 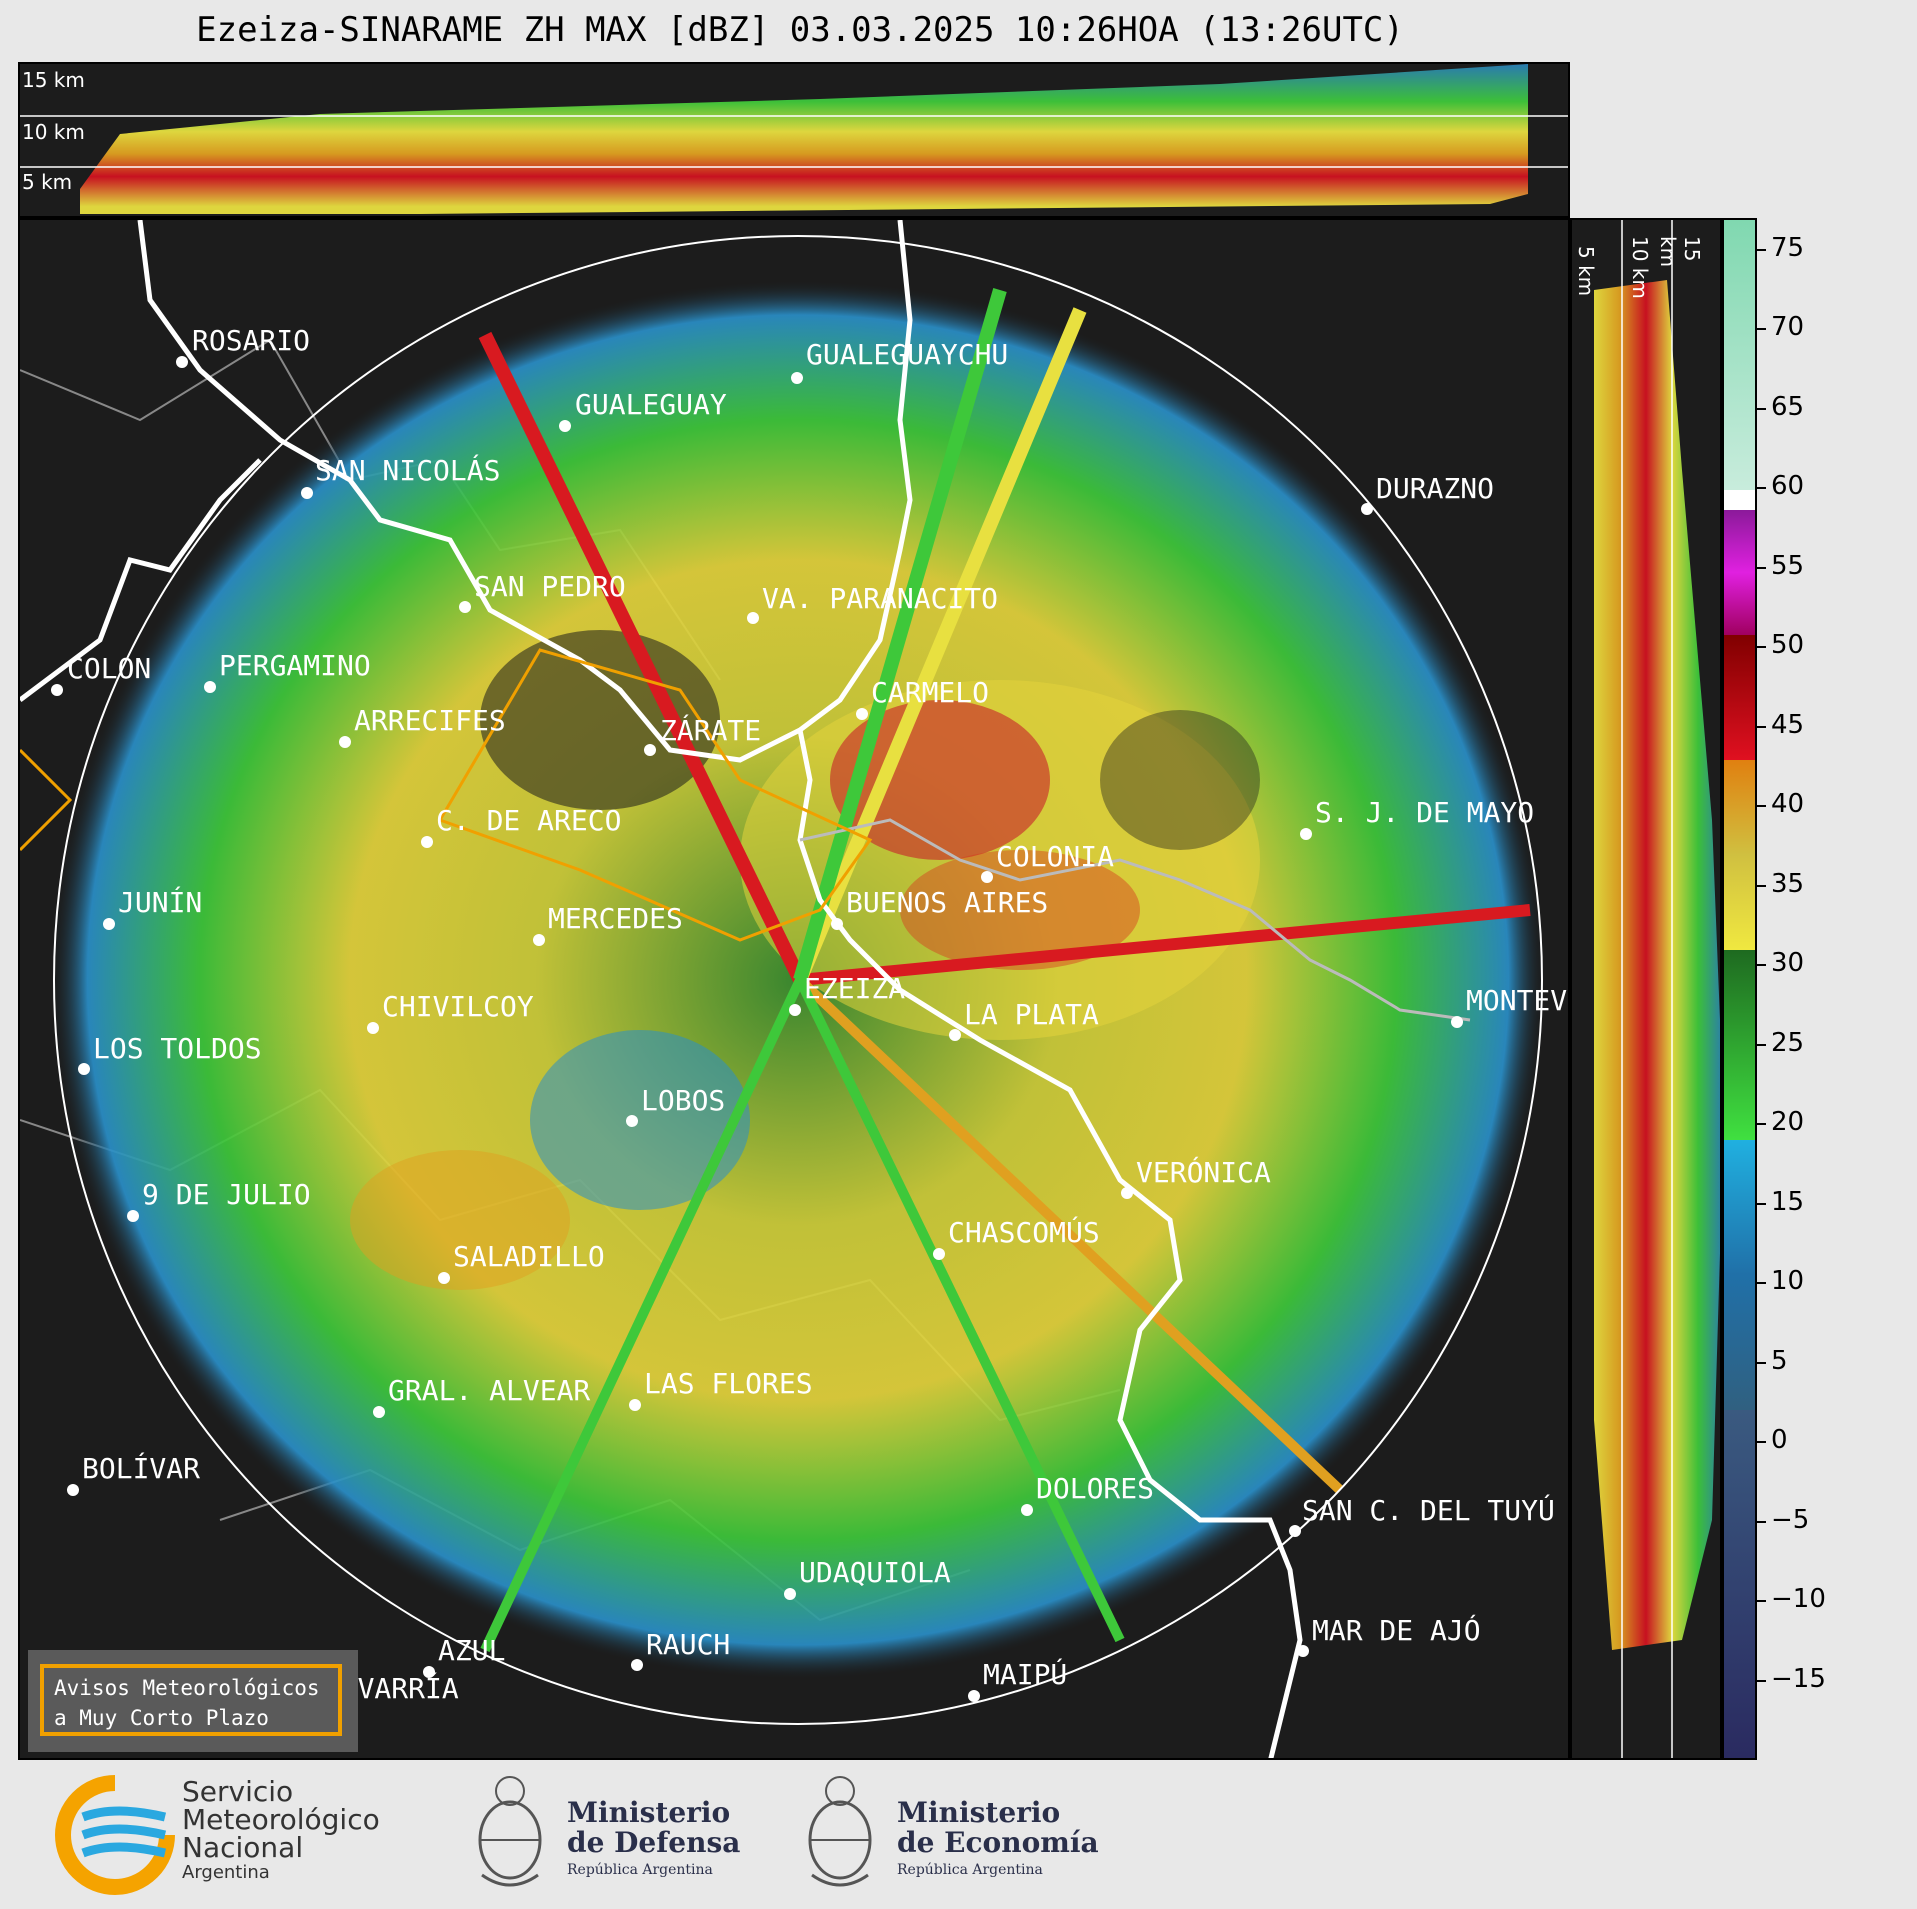 I want to click on city-label: UDAQUIOLA, so click(x=875, y=1572).